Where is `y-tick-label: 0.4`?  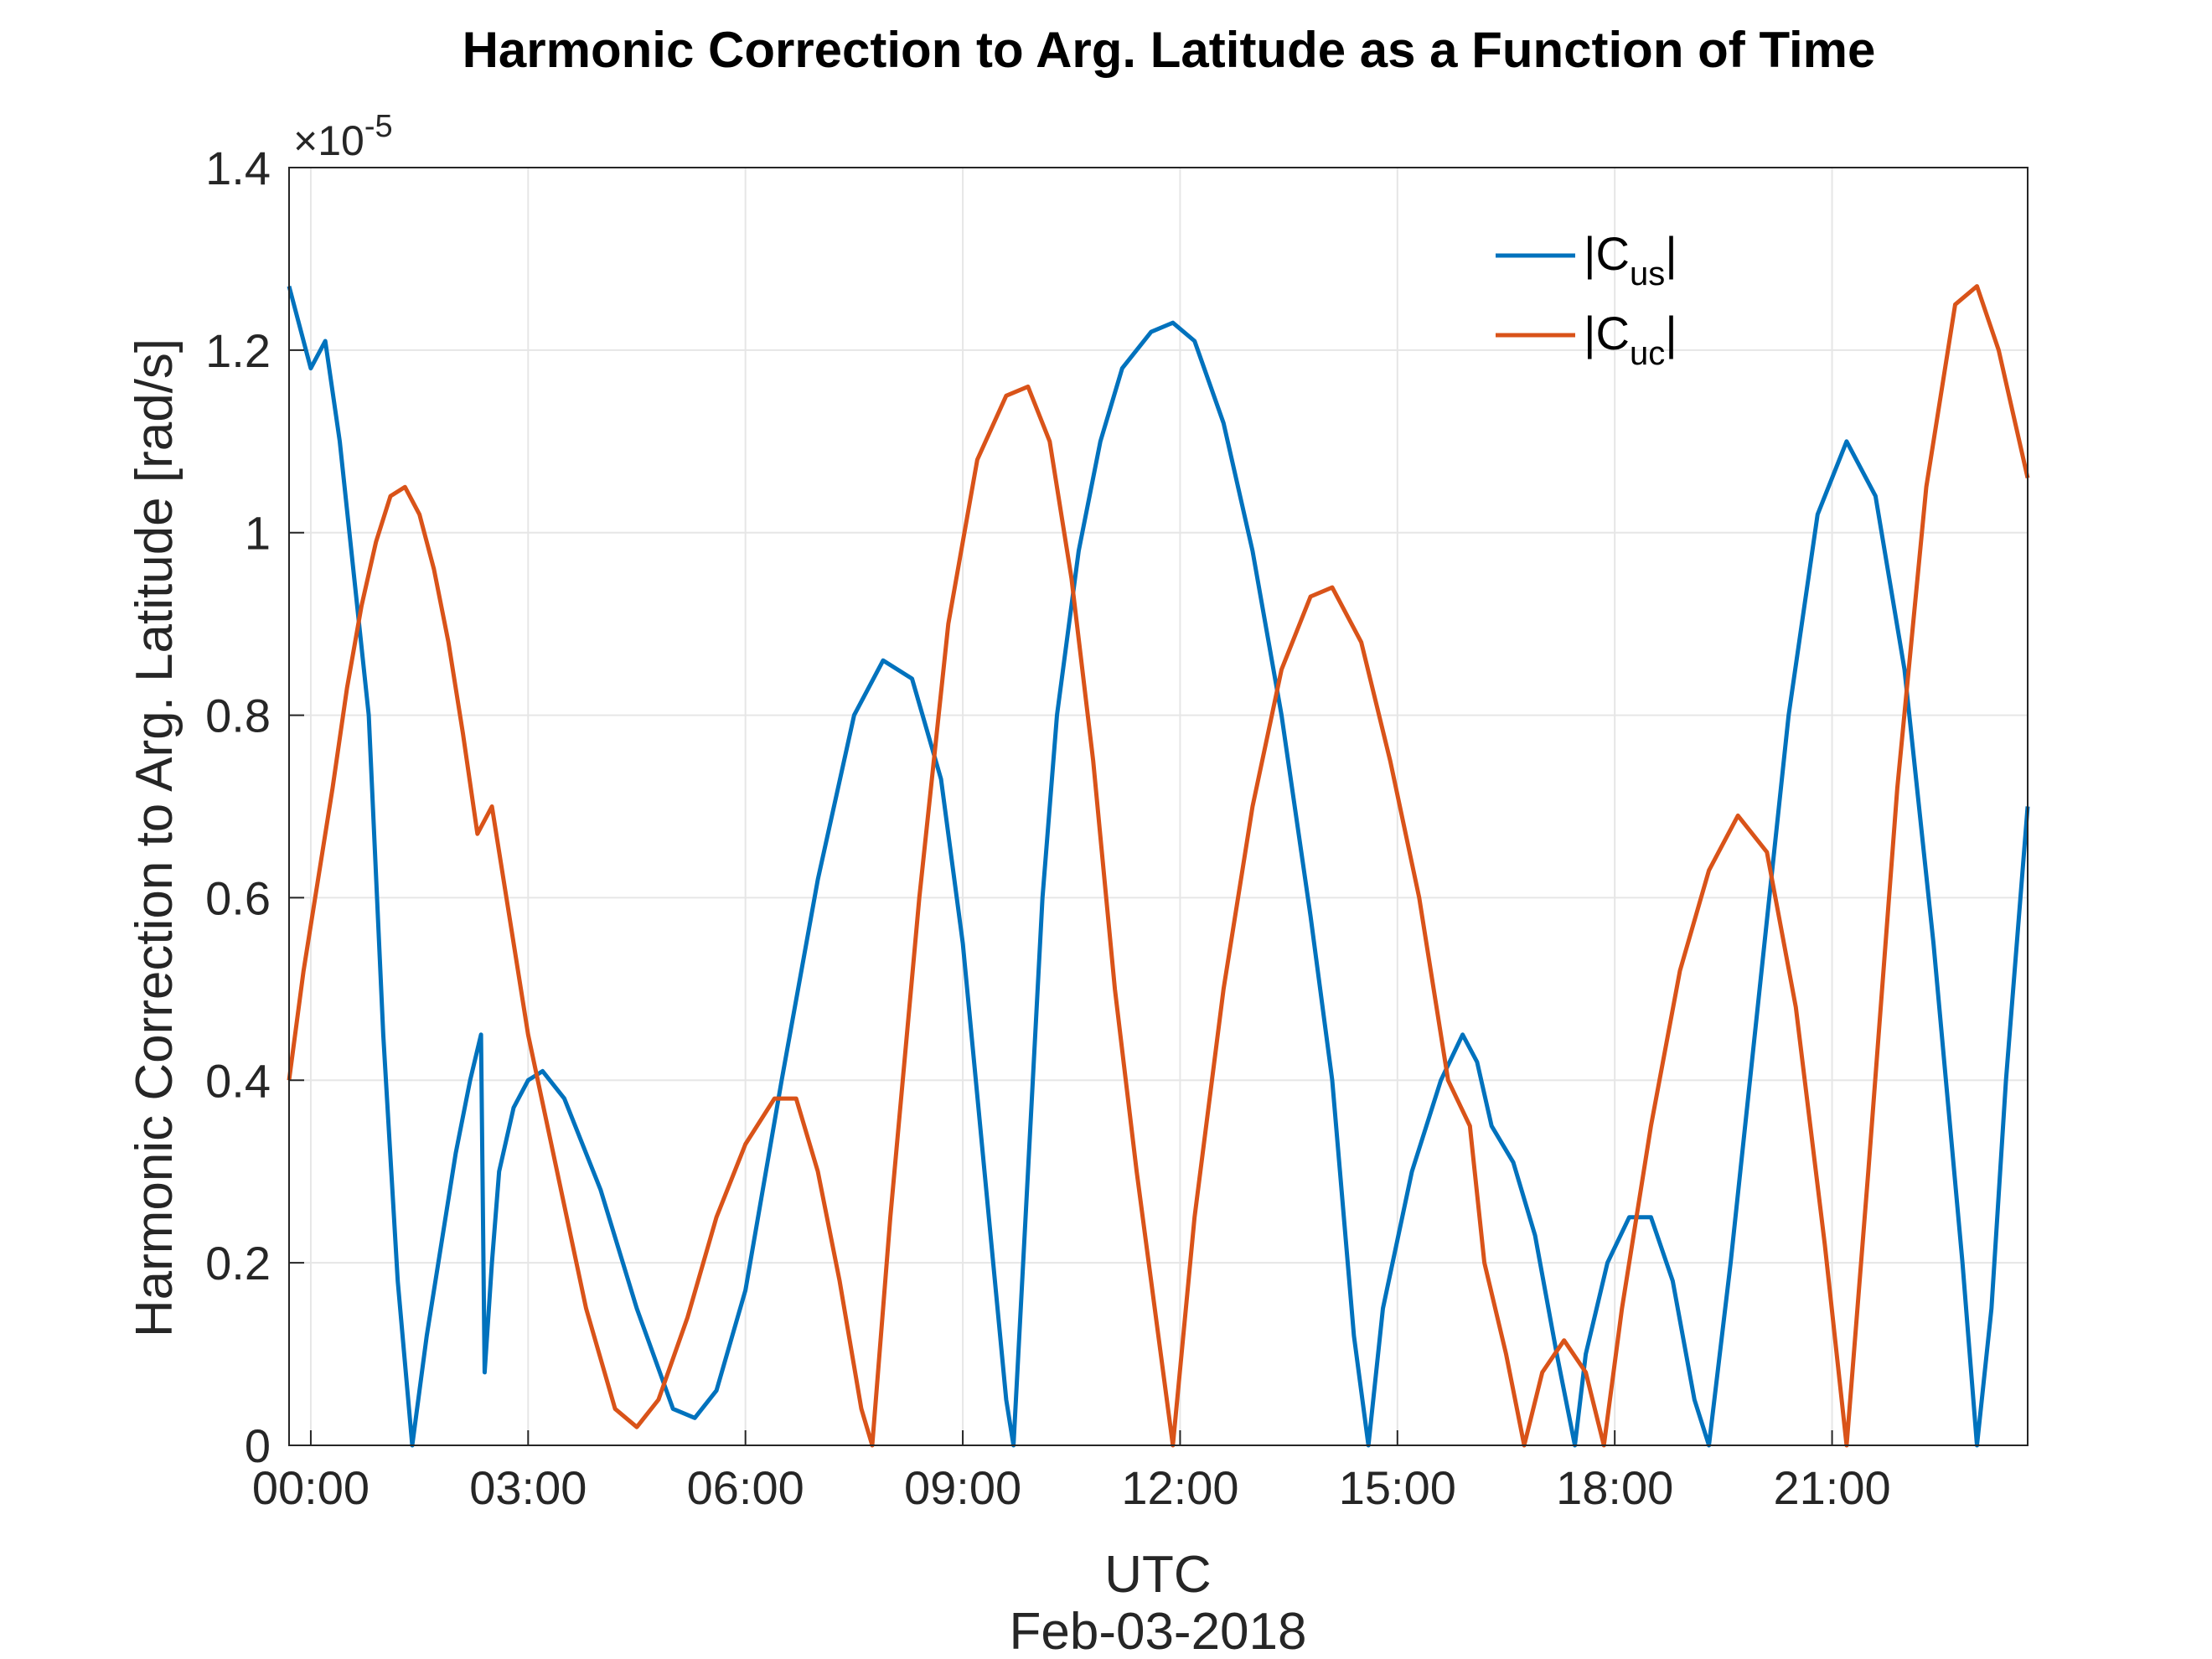
y-tick-label: 0.4 is located at coordinates (238, 1080).